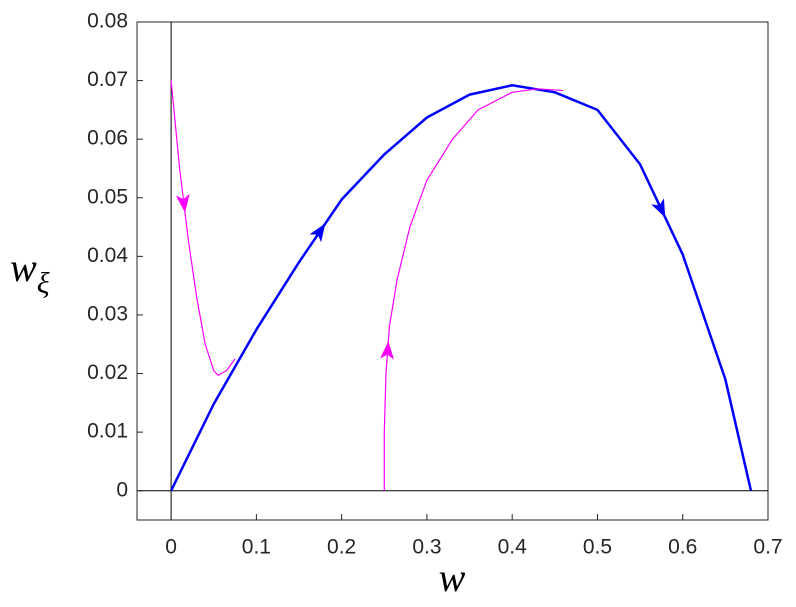  What do you see at coordinates (452, 577) in the screenshot?
I see `x-axis-label: w` at bounding box center [452, 577].